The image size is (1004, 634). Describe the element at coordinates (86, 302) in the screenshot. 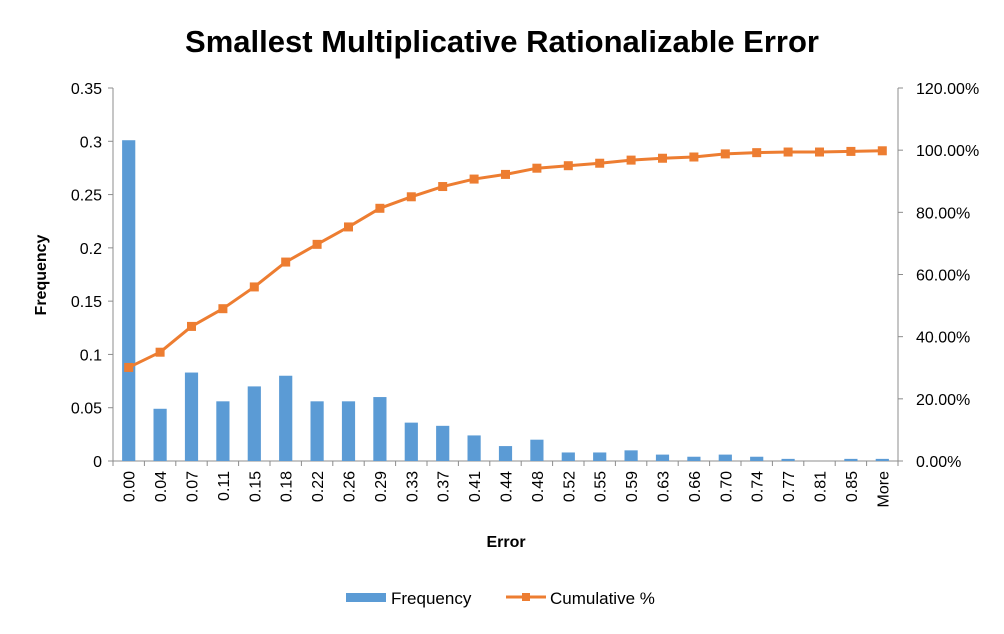

I see `y-tick-label: 0.15` at that location.